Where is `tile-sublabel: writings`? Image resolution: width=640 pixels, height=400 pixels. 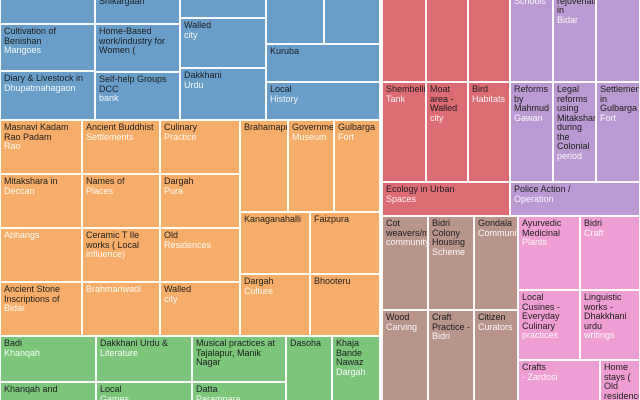
tile-sublabel: writings is located at coordinates (599, 335).